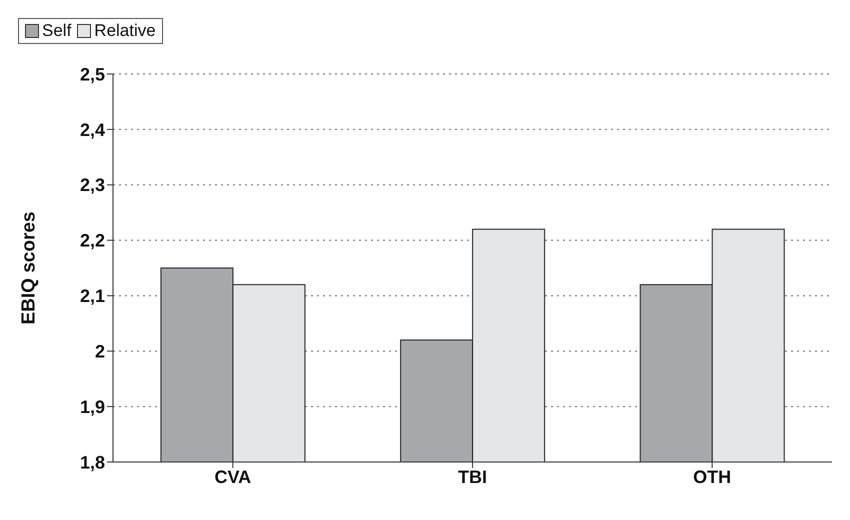 Image resolution: width=850 pixels, height=520 pixels. Describe the element at coordinates (99, 352) in the screenshot. I see `y-tick-label: 2` at that location.